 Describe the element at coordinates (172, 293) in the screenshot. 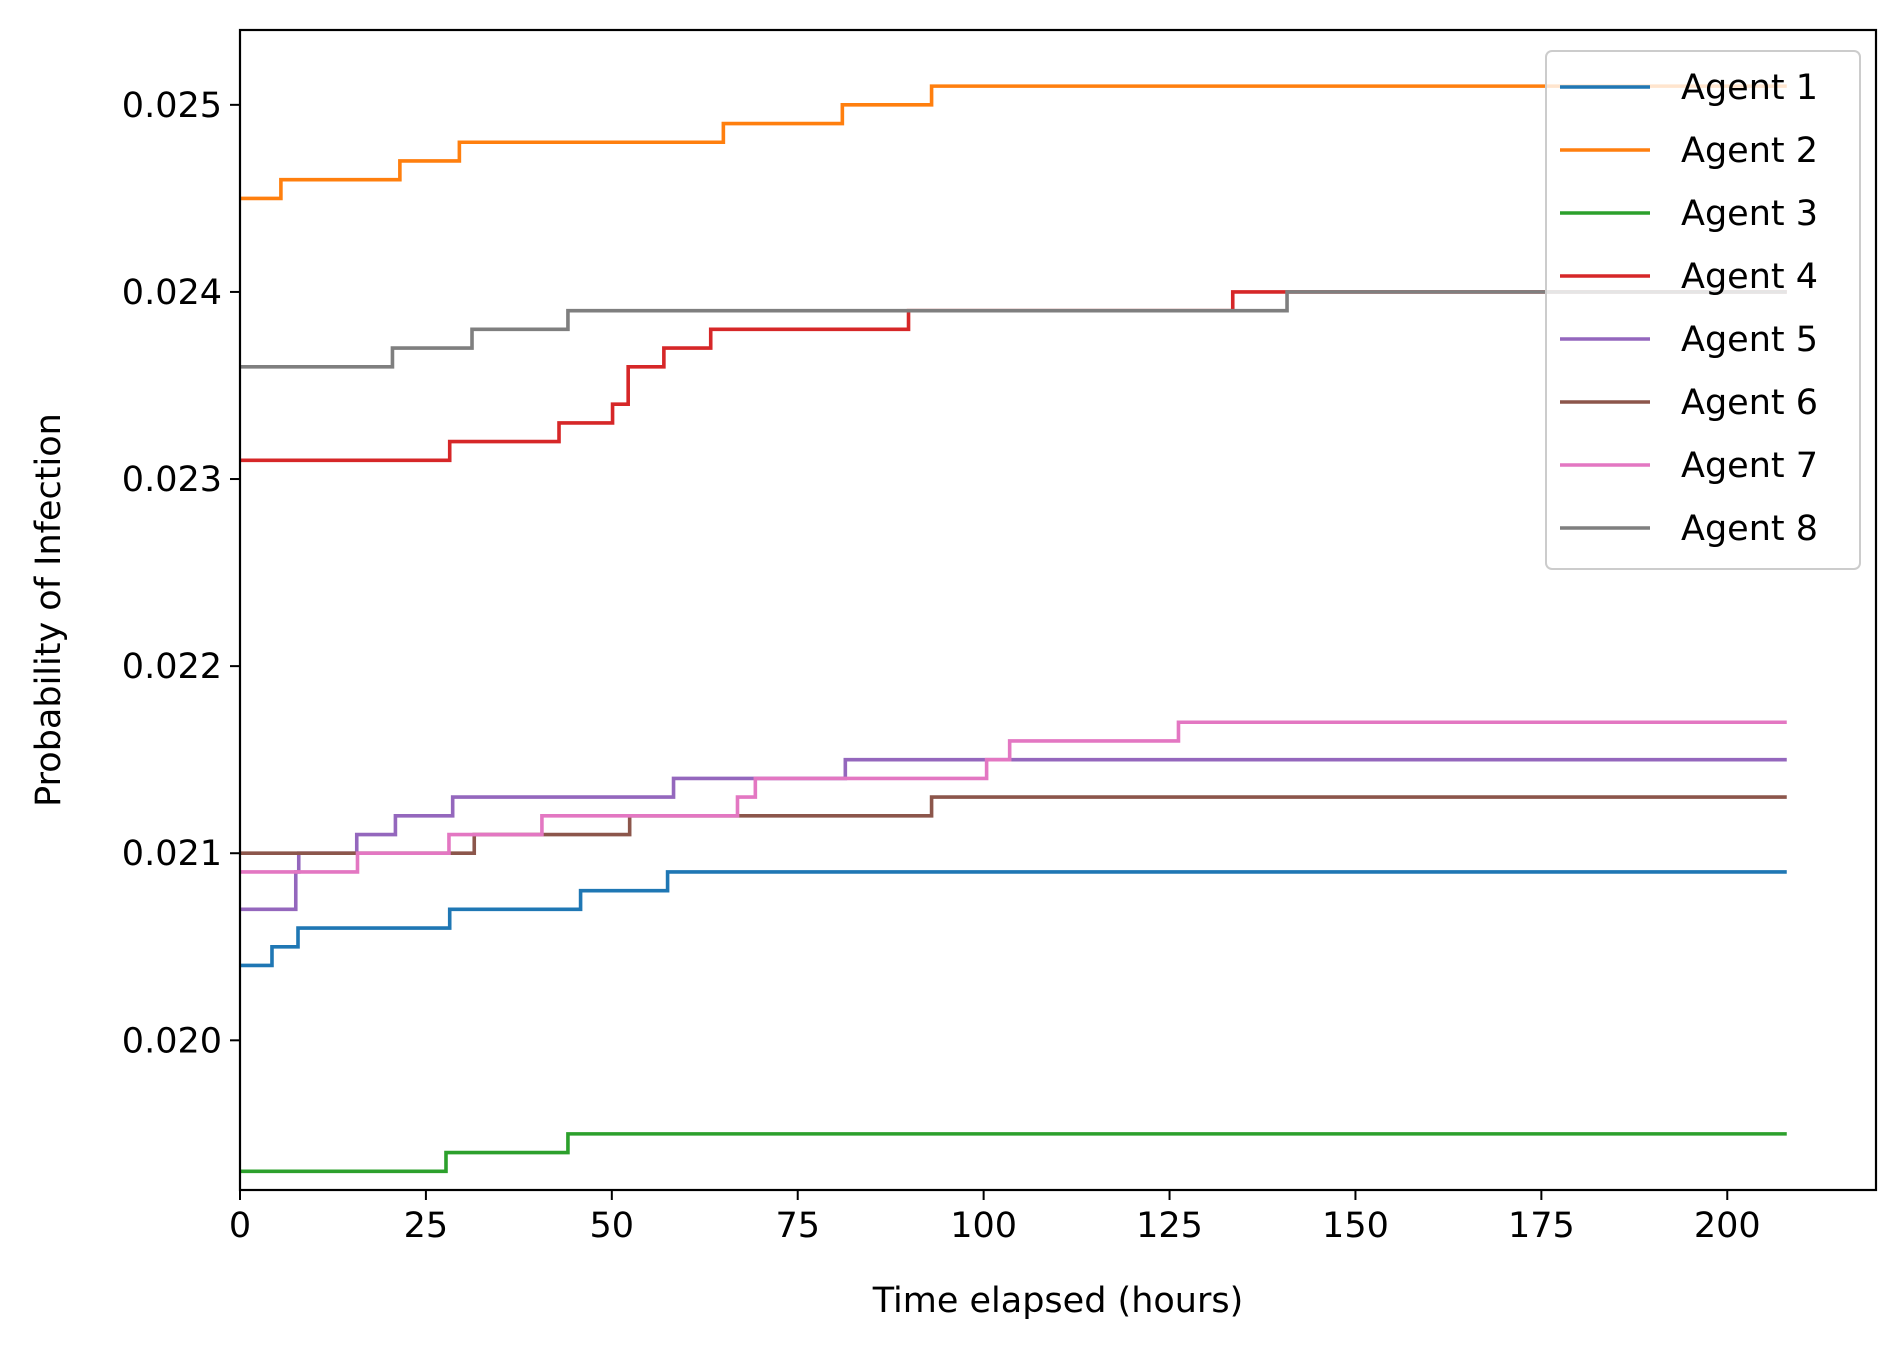

I see `y-tick-label: 0.024` at that location.